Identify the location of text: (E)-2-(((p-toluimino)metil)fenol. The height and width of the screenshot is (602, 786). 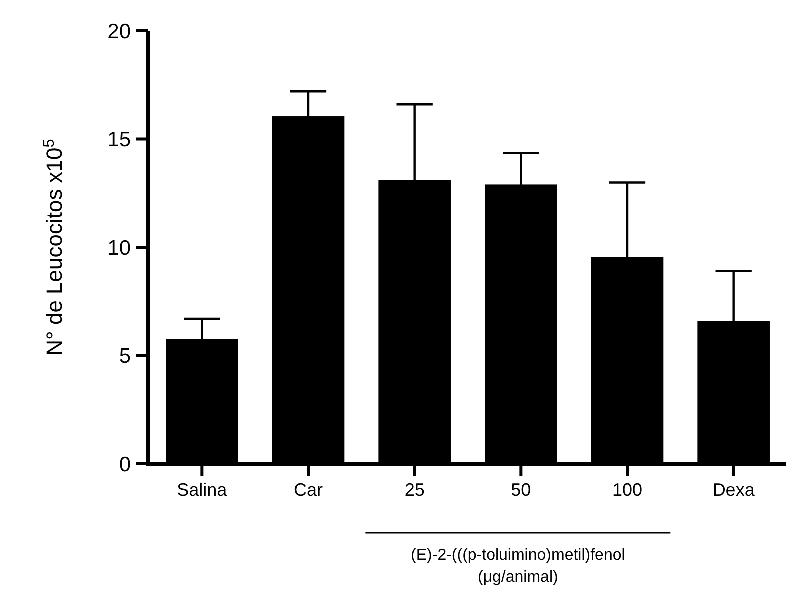
(518, 555).